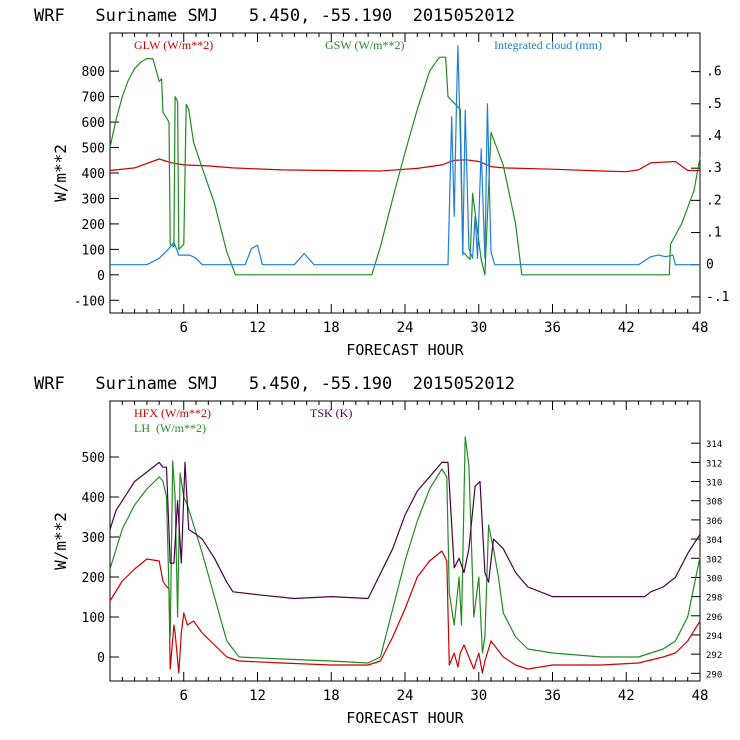 This screenshot has width=740, height=740. I want to click on series-line-glw, so click(404, 165).